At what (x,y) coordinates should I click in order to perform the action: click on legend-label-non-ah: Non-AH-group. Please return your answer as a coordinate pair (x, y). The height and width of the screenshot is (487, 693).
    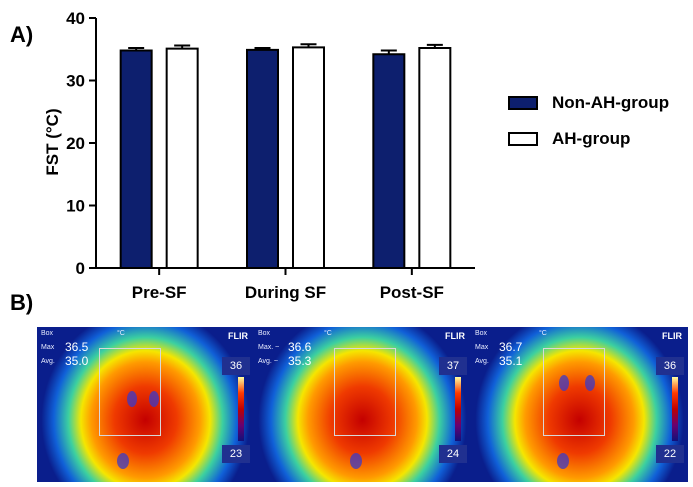
    Looking at the image, I should click on (611, 102).